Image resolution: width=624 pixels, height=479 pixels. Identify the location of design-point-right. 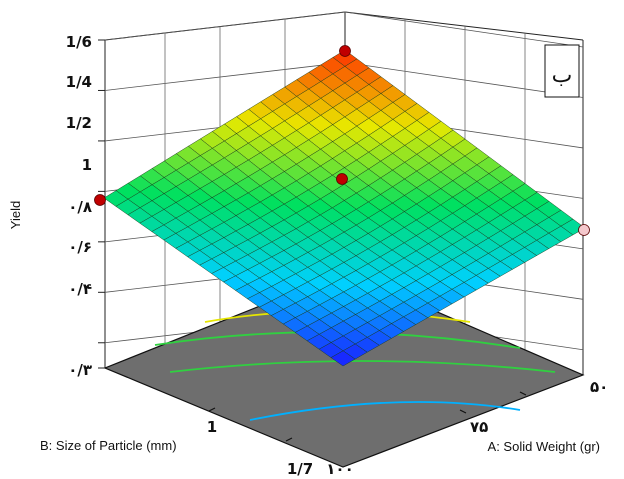
(584, 230).